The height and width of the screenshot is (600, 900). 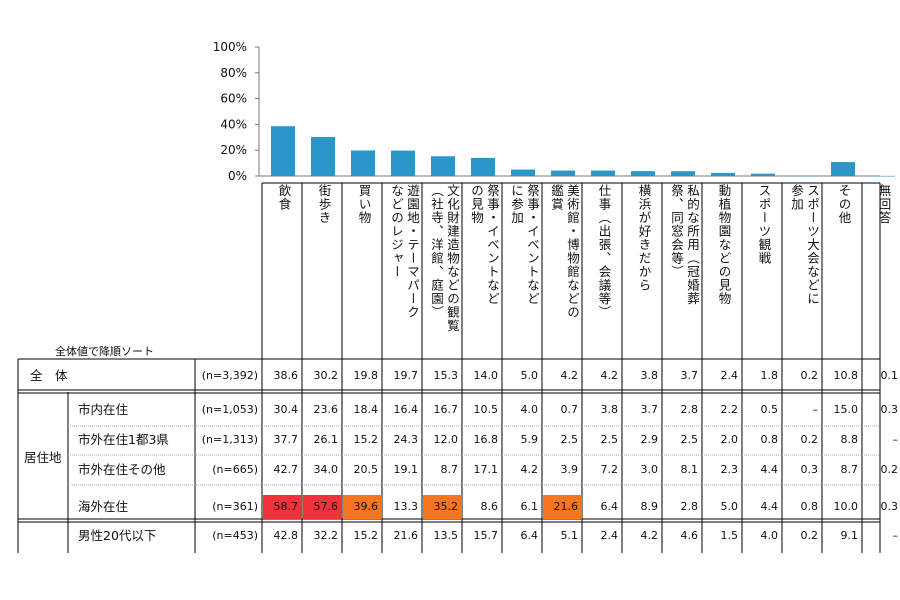 I want to click on table-cell: 58.7, so click(x=282, y=507).